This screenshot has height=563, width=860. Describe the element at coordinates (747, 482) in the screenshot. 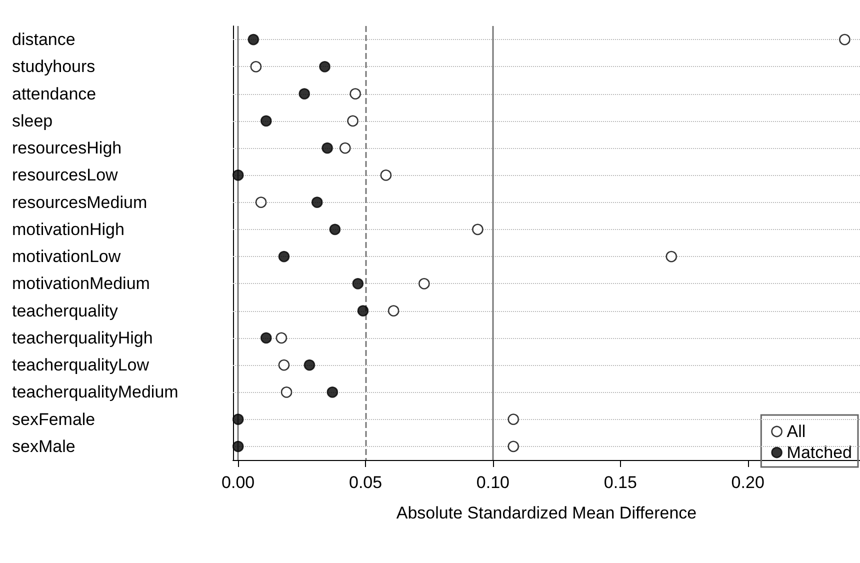

I see `x-tick-label: 0.20` at that location.